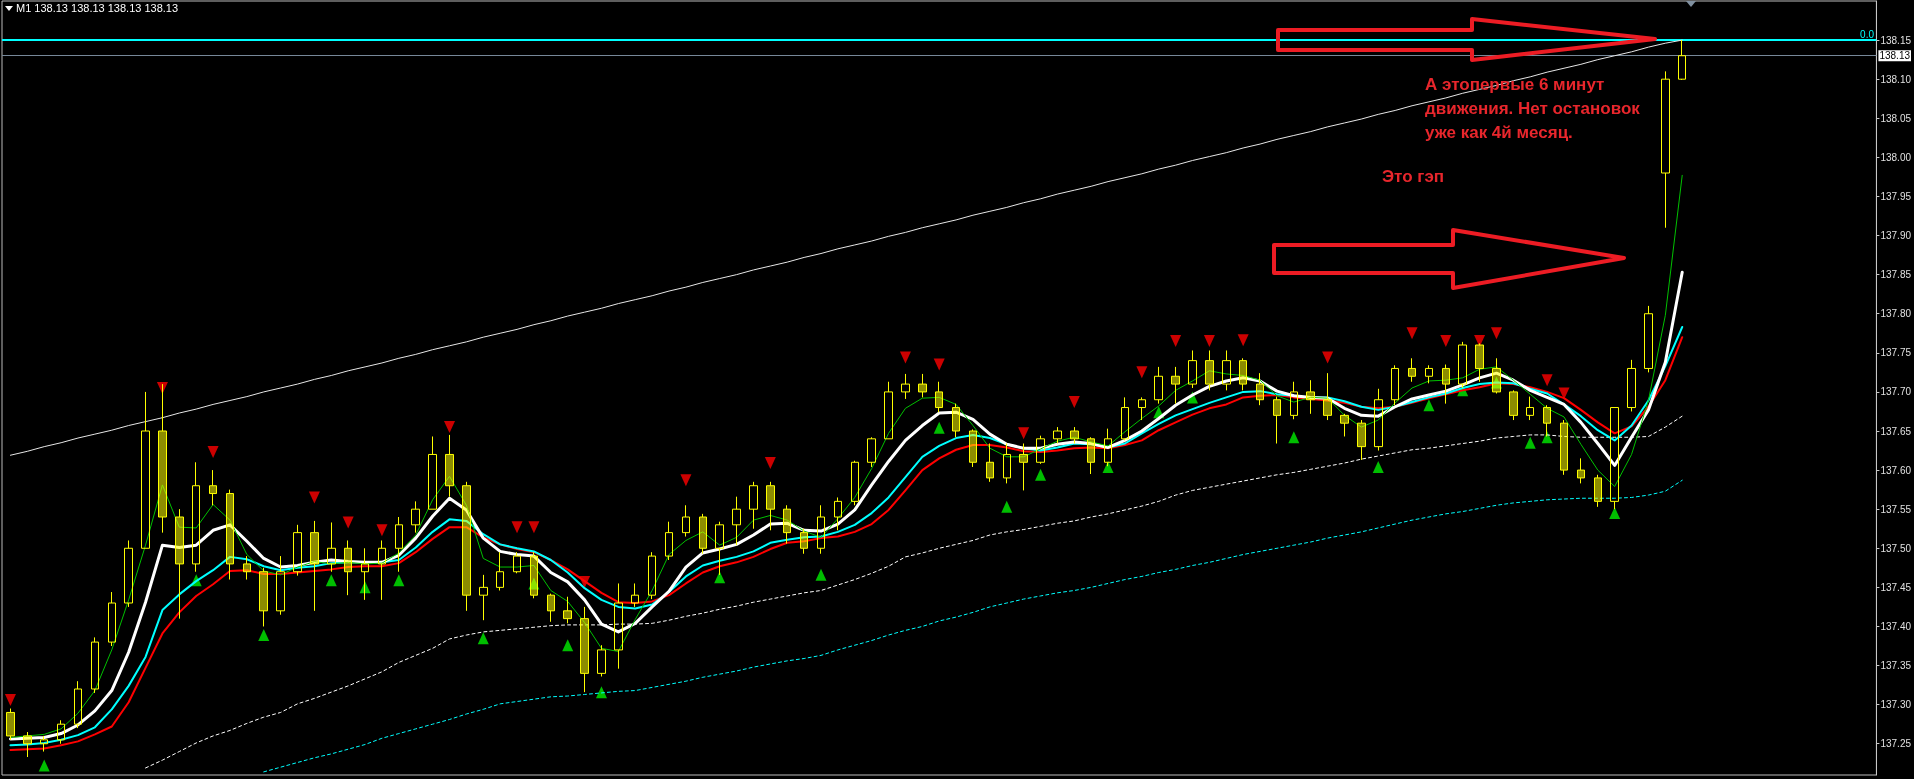 This screenshot has width=1914, height=779. I want to click on y-tick-label: 138.15, so click(1896, 40).